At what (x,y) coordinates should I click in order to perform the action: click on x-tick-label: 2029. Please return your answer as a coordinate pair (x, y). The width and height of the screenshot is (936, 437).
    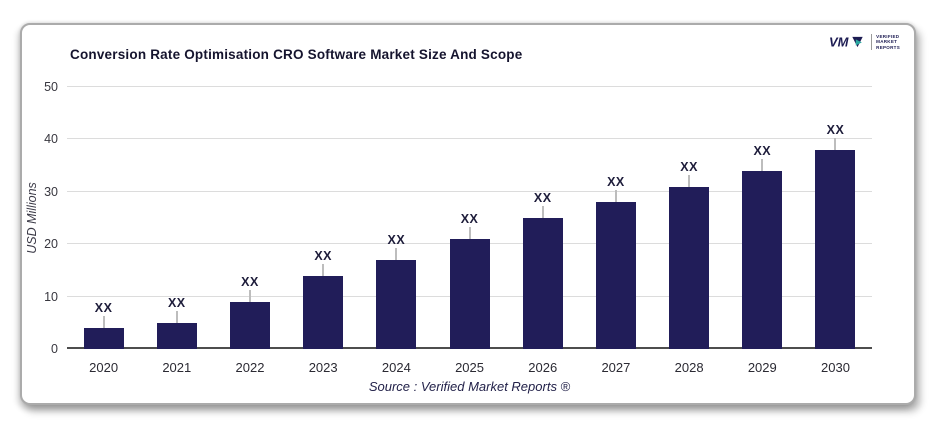
    Looking at the image, I should click on (762, 367).